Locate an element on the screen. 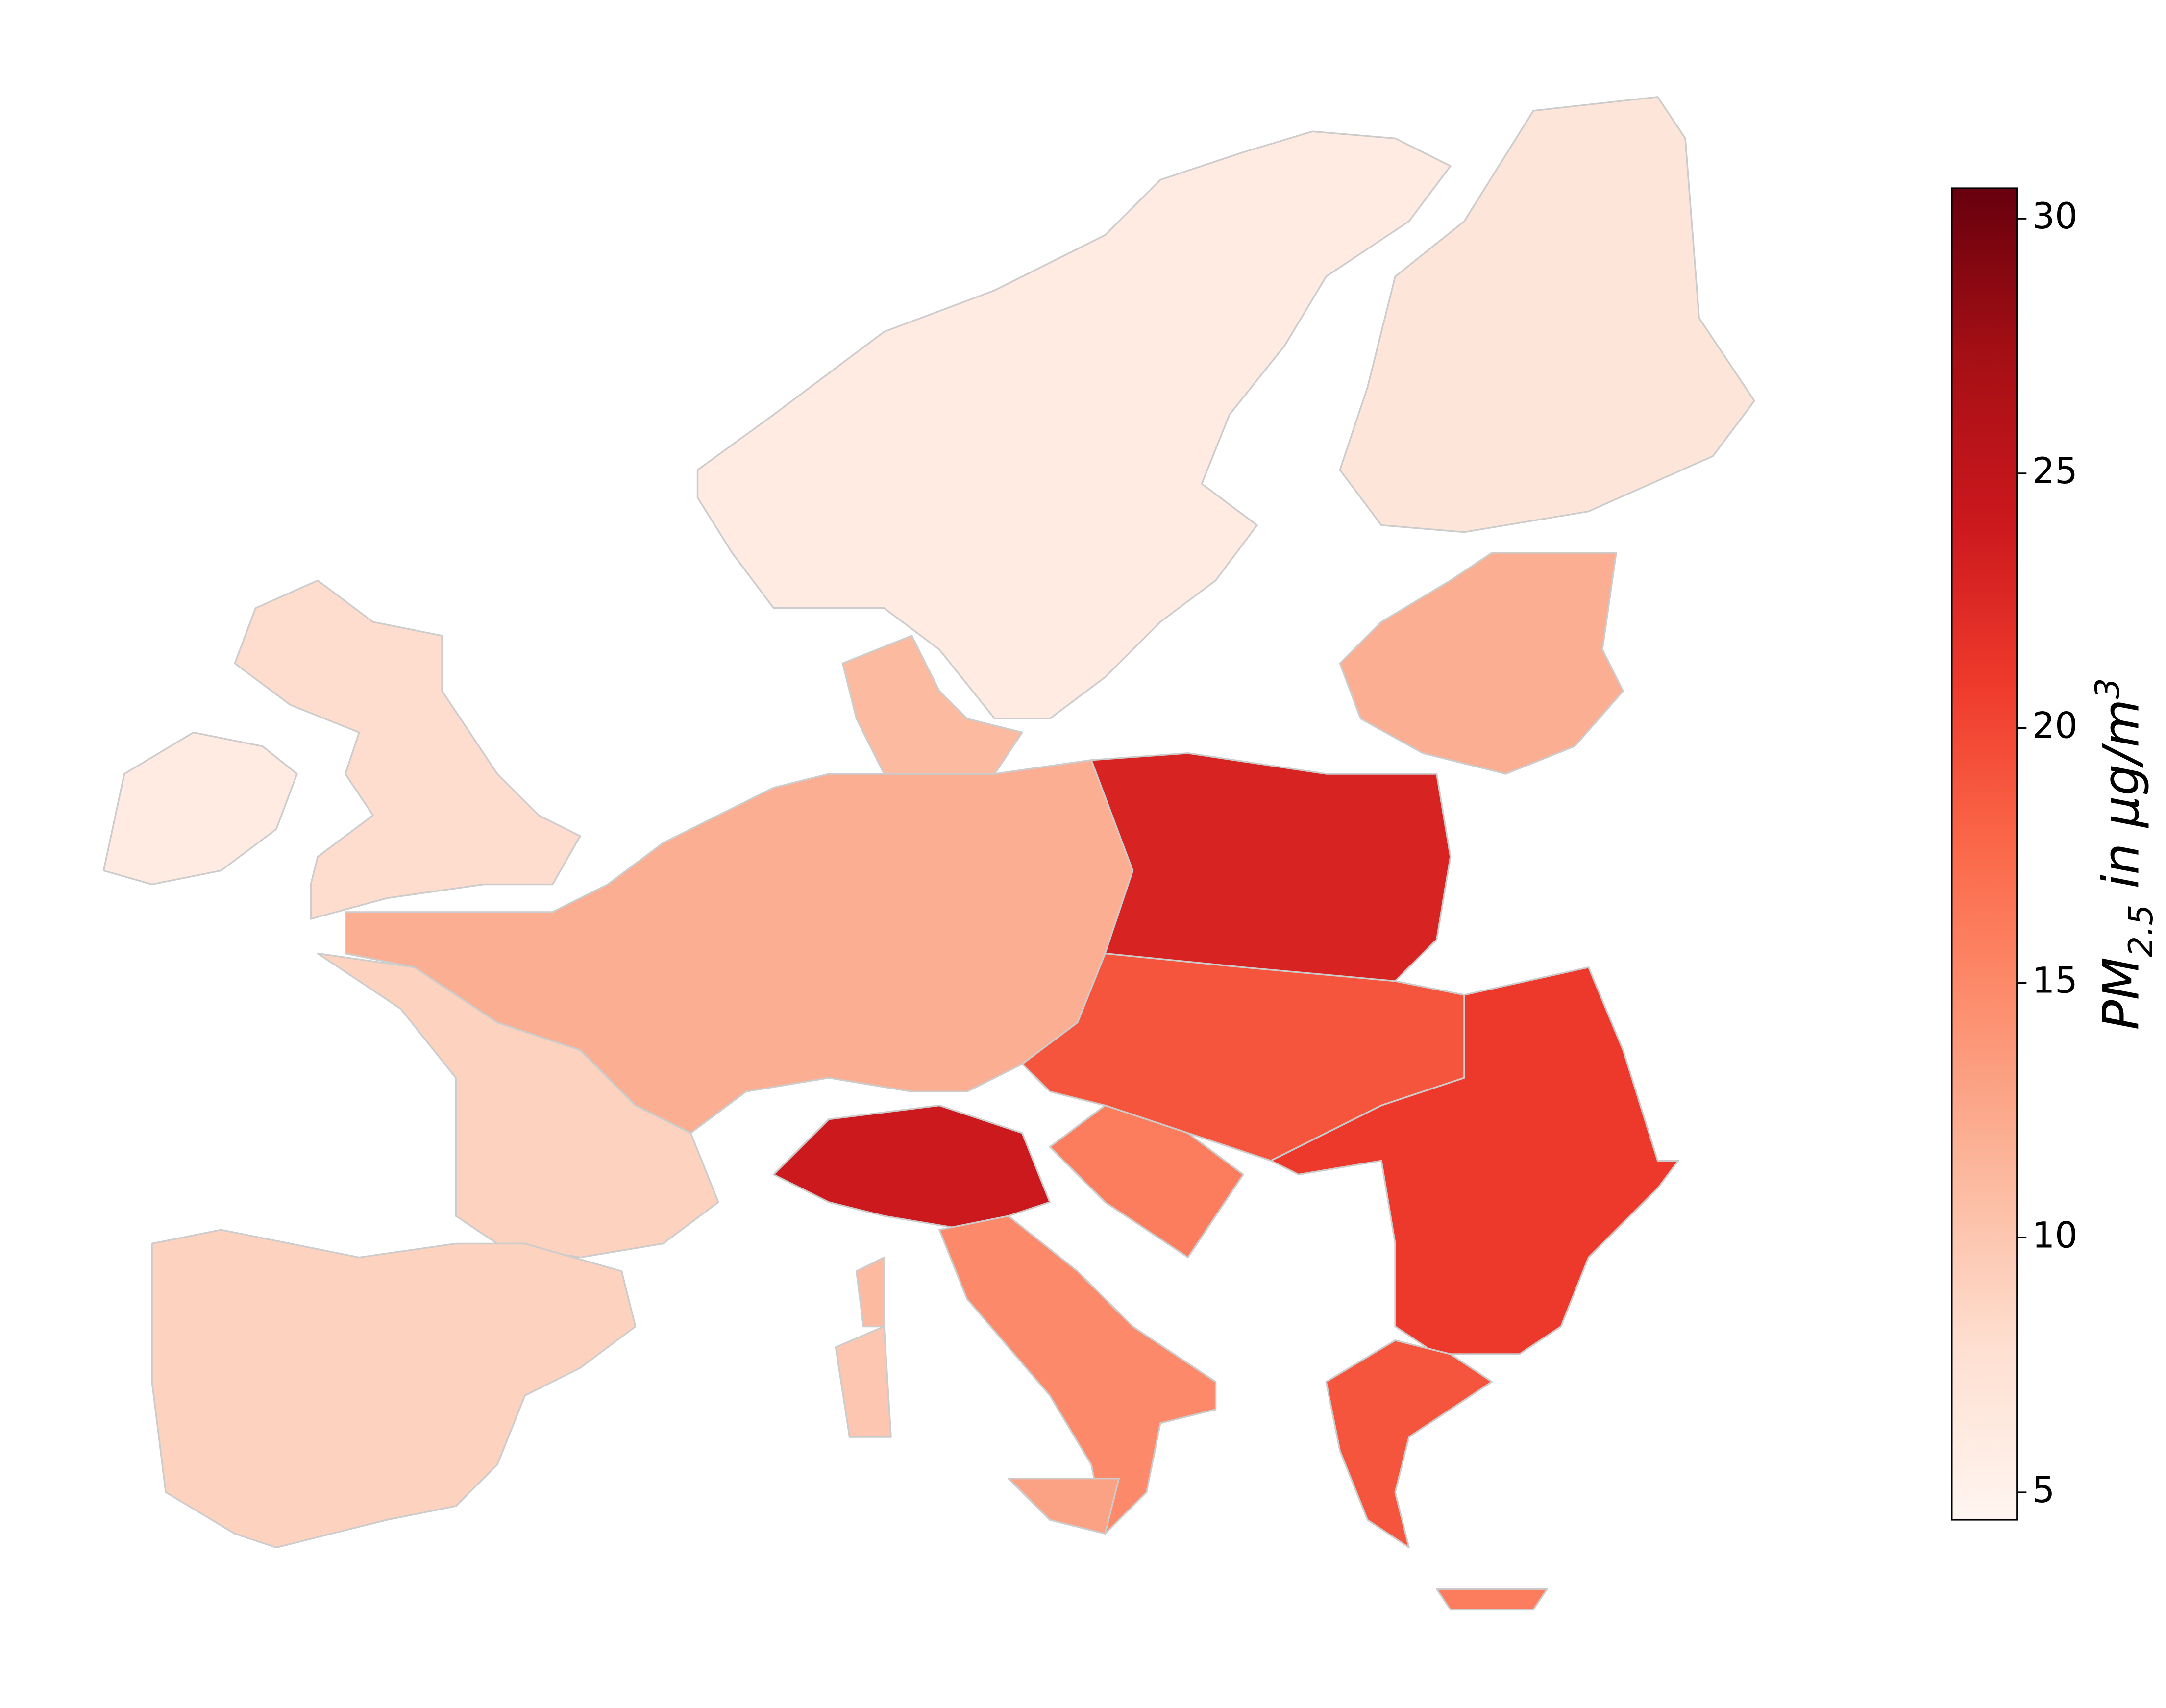  colorbar is located at coordinates (1984, 854).